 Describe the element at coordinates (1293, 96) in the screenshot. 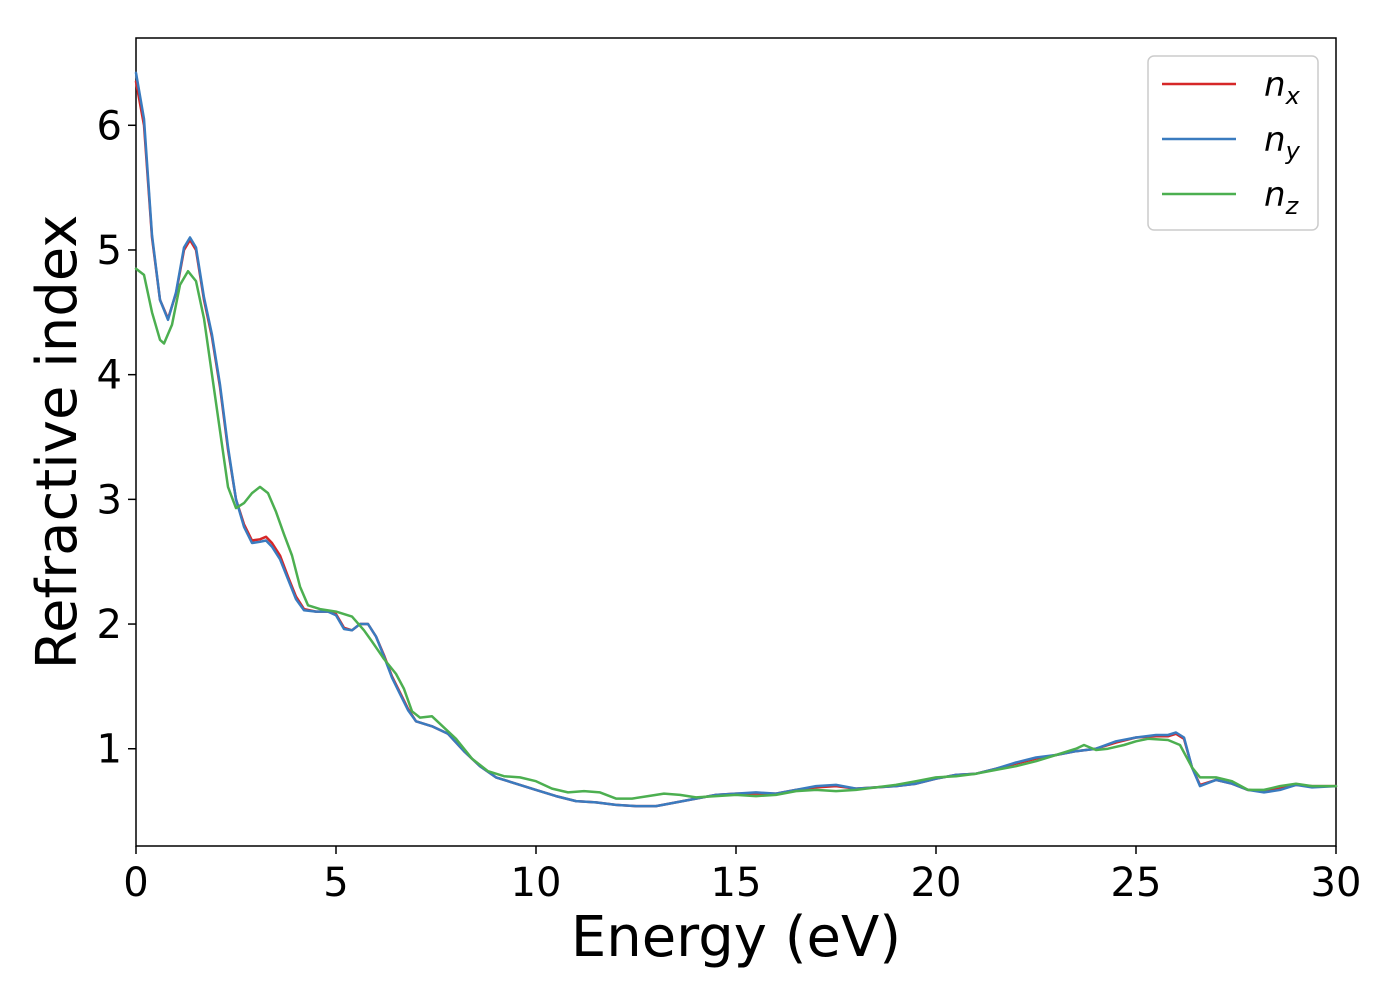

I see `legend-entry-subscript: x` at that location.